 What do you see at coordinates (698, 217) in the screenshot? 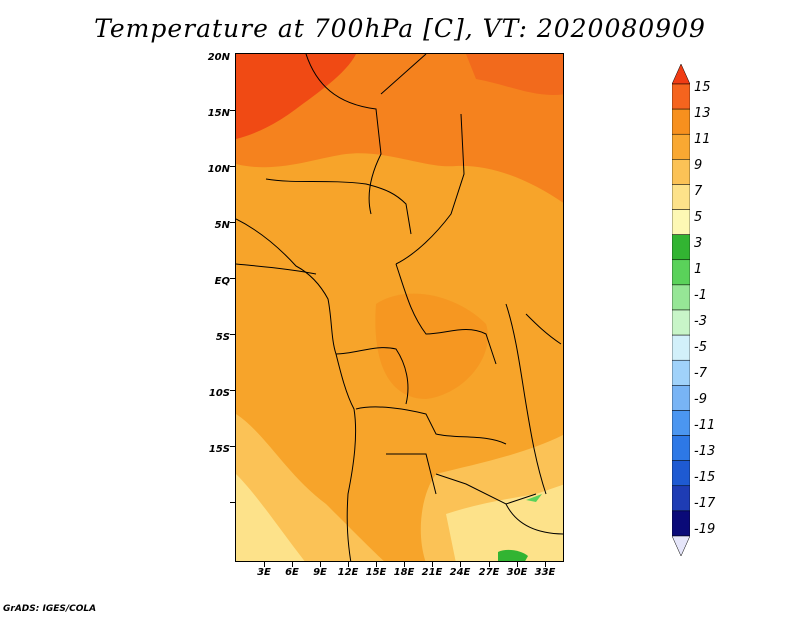
I see `colorbar-label: 5` at bounding box center [698, 217].